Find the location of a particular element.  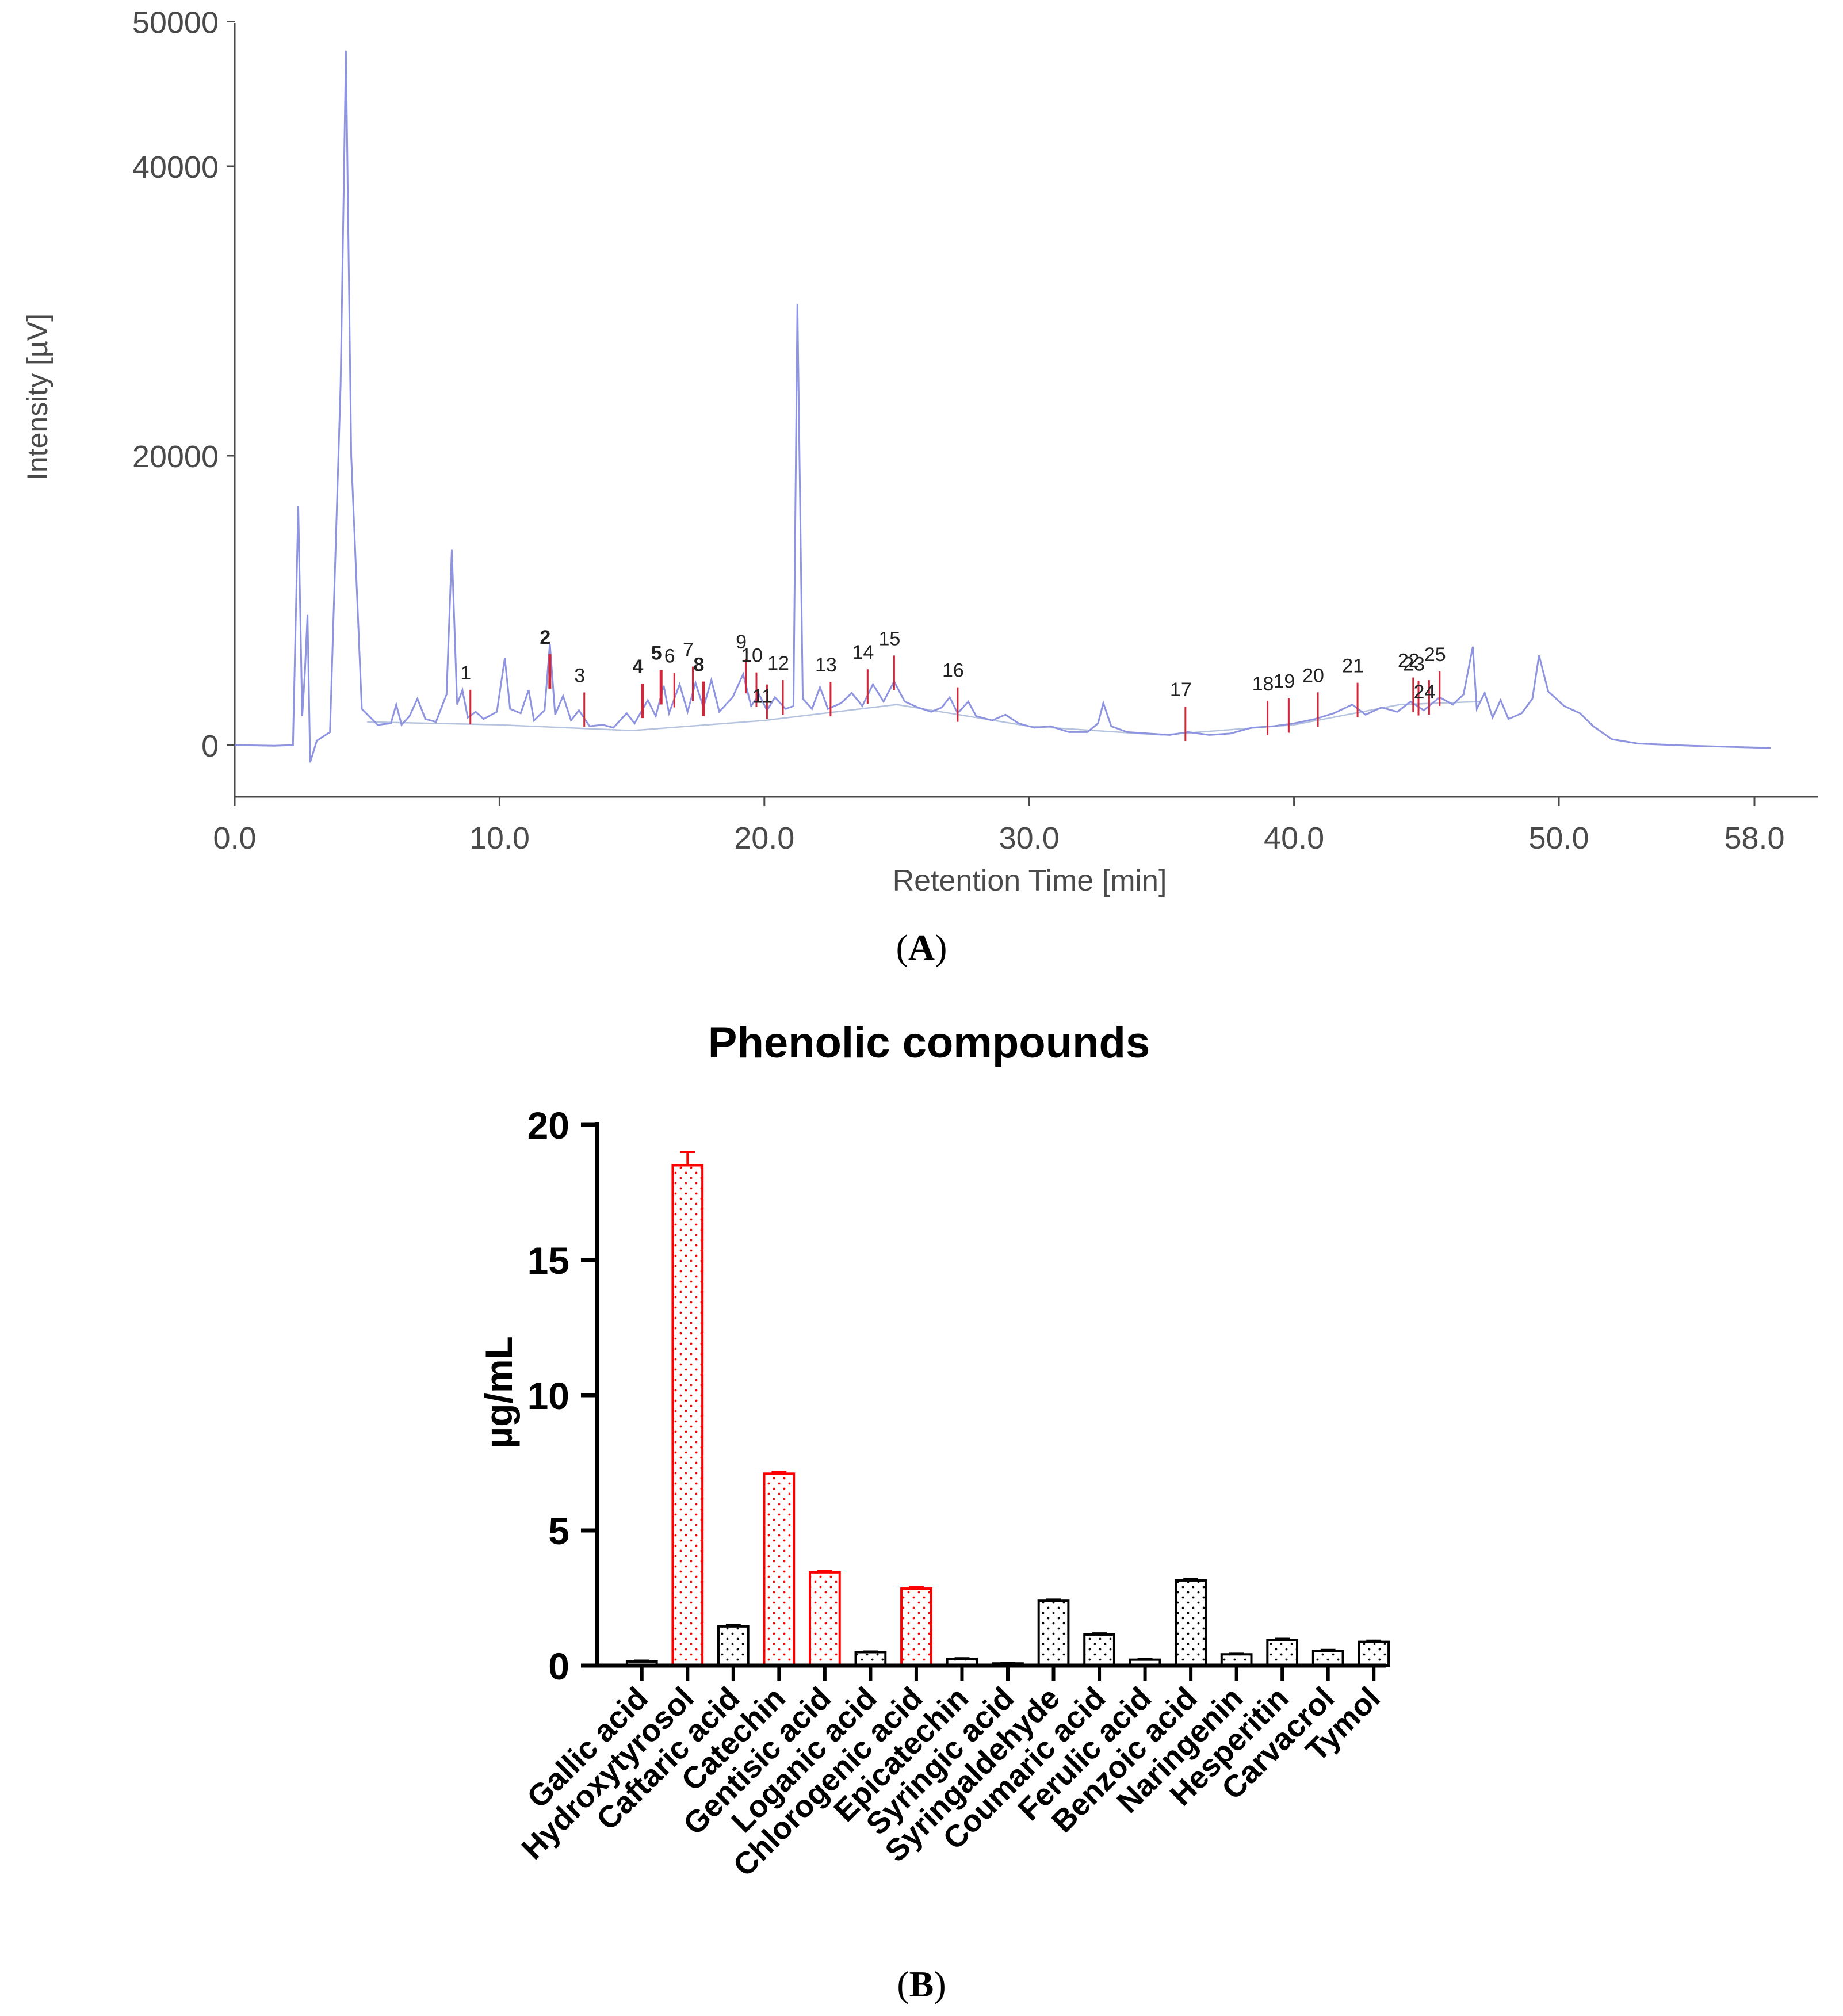

chromatogram-x-tick-label: 30.0 is located at coordinates (1029, 838).